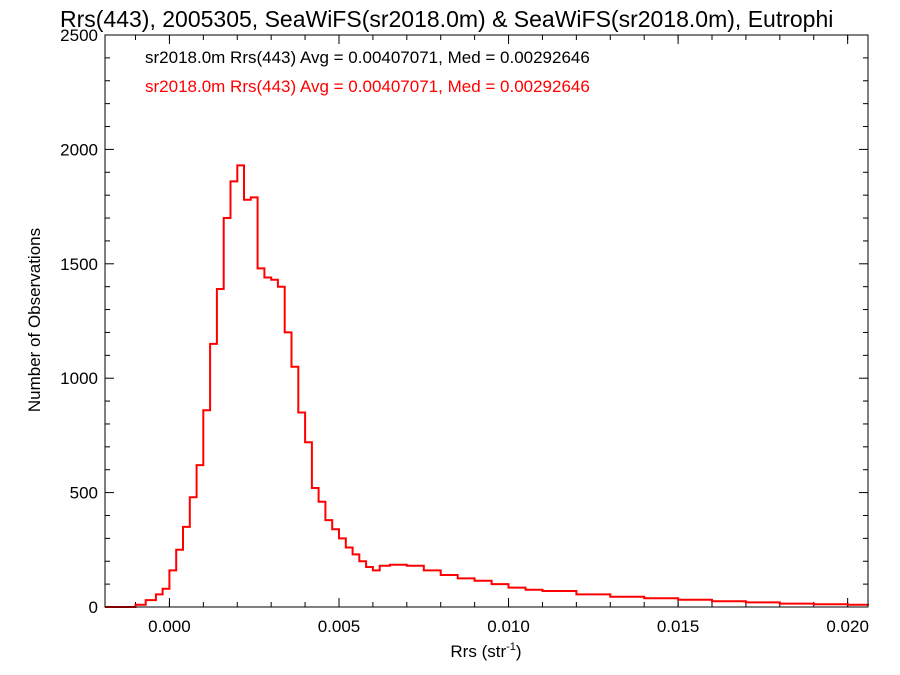 This screenshot has width=900, height=675. What do you see at coordinates (847, 626) in the screenshot?
I see `x-tick-label: 0.020` at bounding box center [847, 626].